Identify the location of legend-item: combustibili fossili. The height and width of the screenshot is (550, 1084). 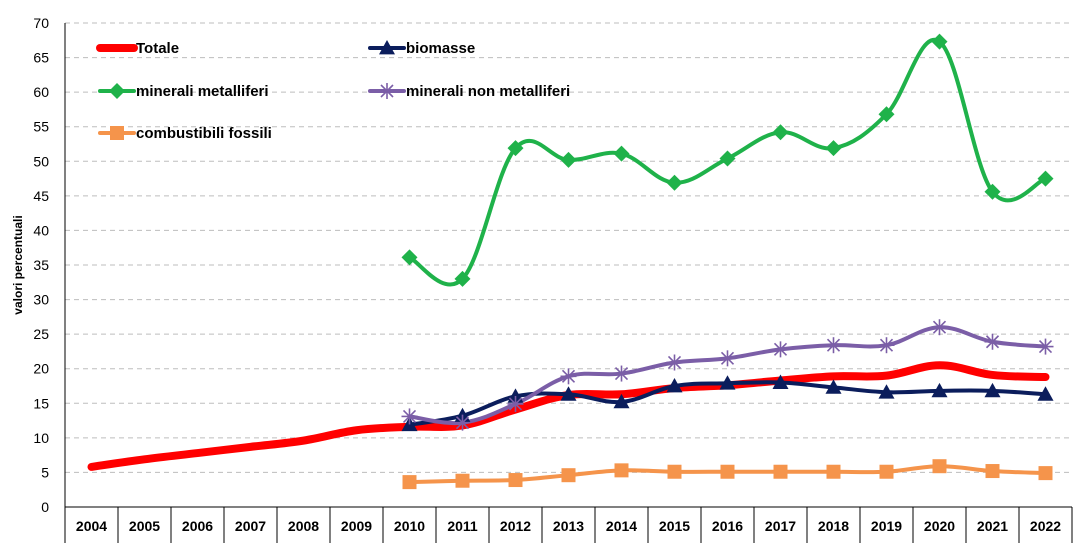
(185, 133).